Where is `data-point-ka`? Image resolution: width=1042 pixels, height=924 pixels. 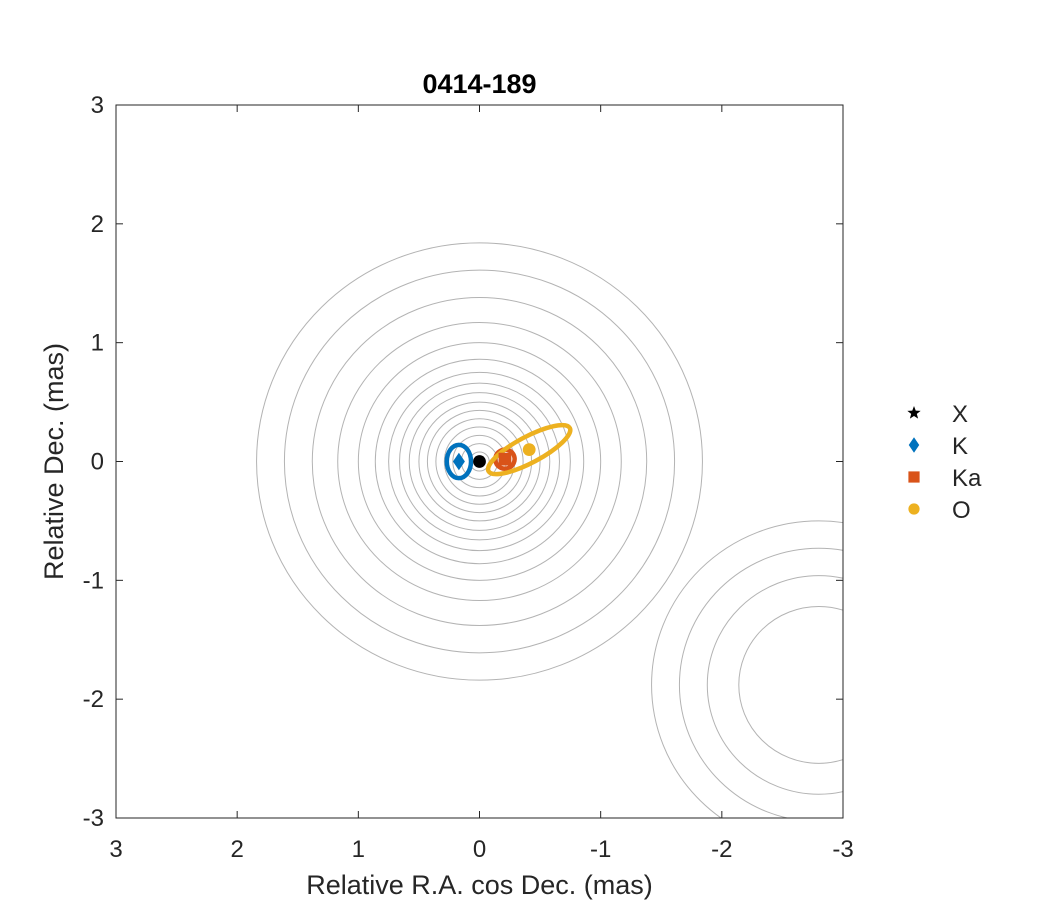
data-point-ka is located at coordinates (505, 459).